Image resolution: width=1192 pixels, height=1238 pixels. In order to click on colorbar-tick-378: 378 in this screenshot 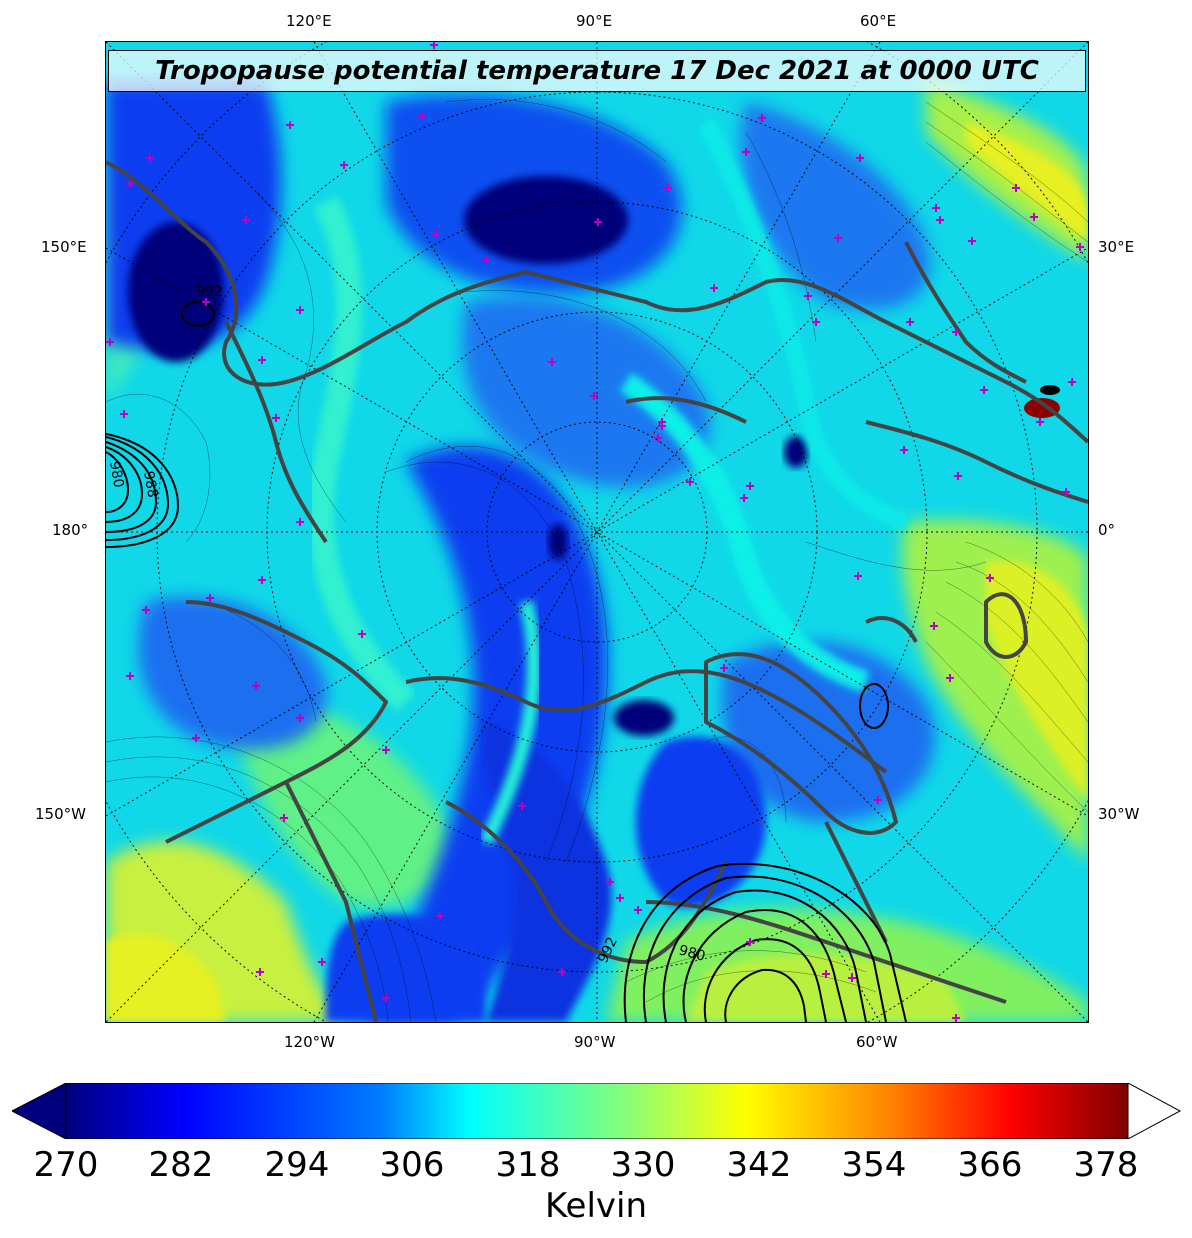, I will do `click(1106, 1165)`.